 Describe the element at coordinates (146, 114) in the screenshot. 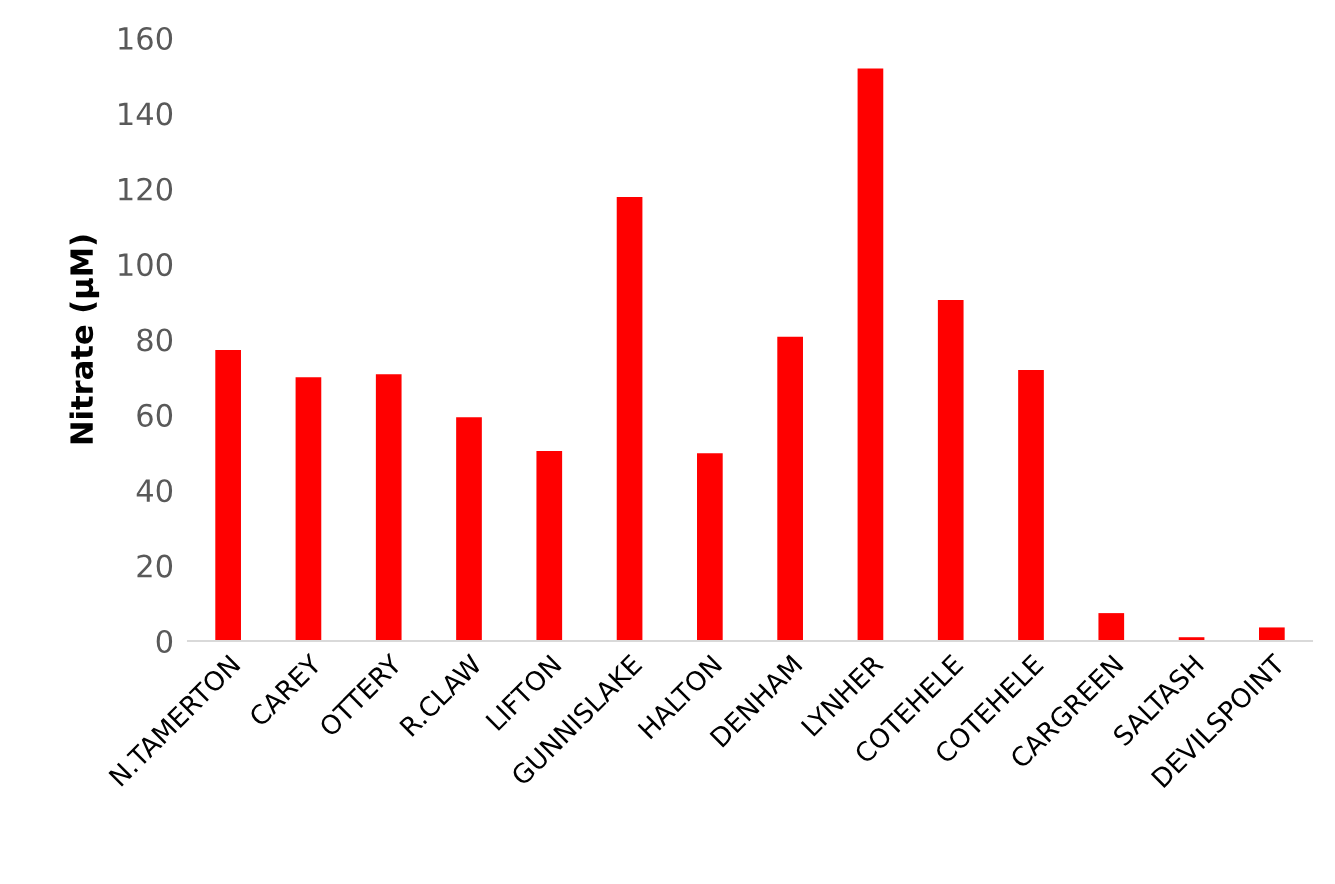

I see `y-tick-label: 140` at that location.